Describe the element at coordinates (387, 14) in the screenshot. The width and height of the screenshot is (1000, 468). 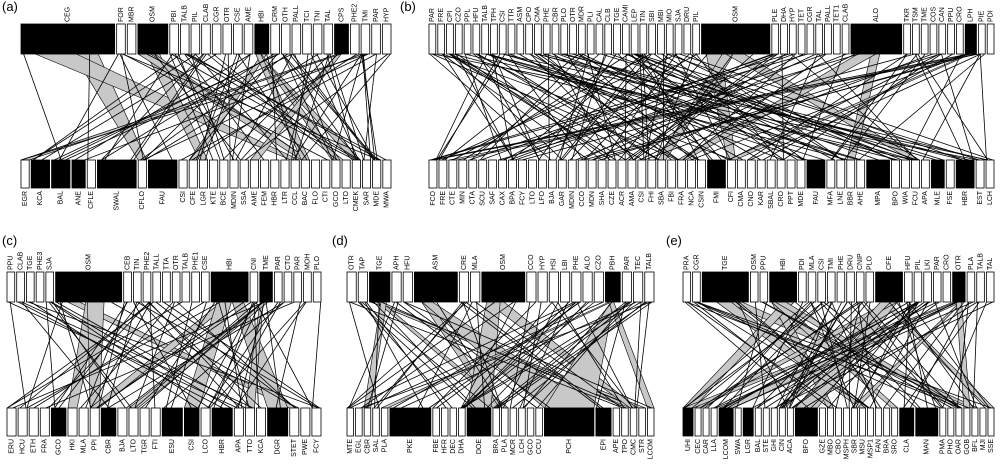
I see `upper-node-label: HYP` at that location.